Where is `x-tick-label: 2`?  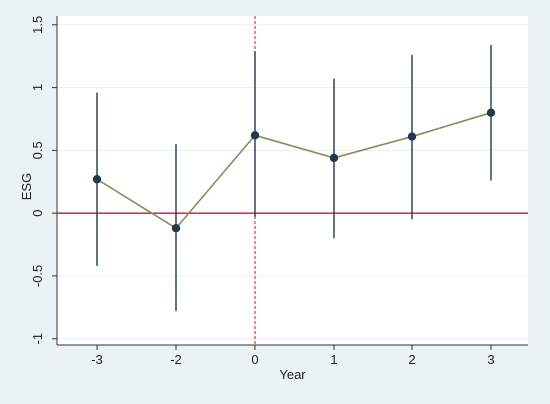
x-tick-label: 2 is located at coordinates (411, 359).